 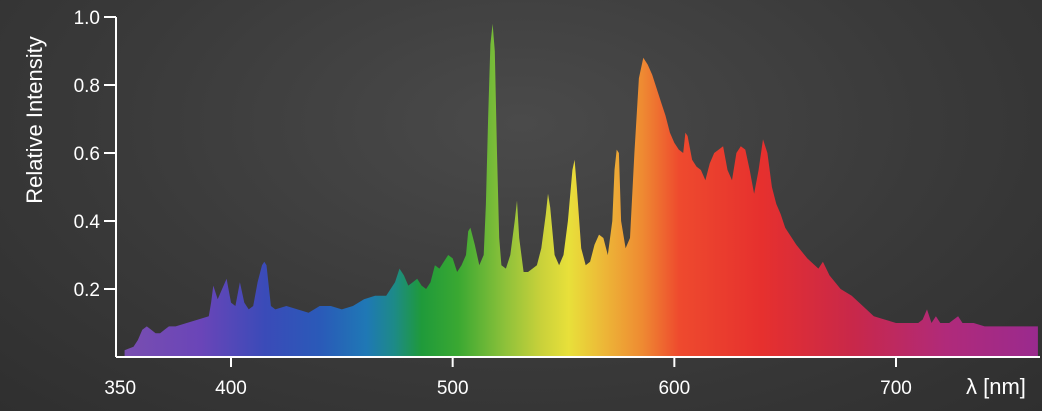 I want to click on x-tick-label: 350, so click(x=120, y=388).